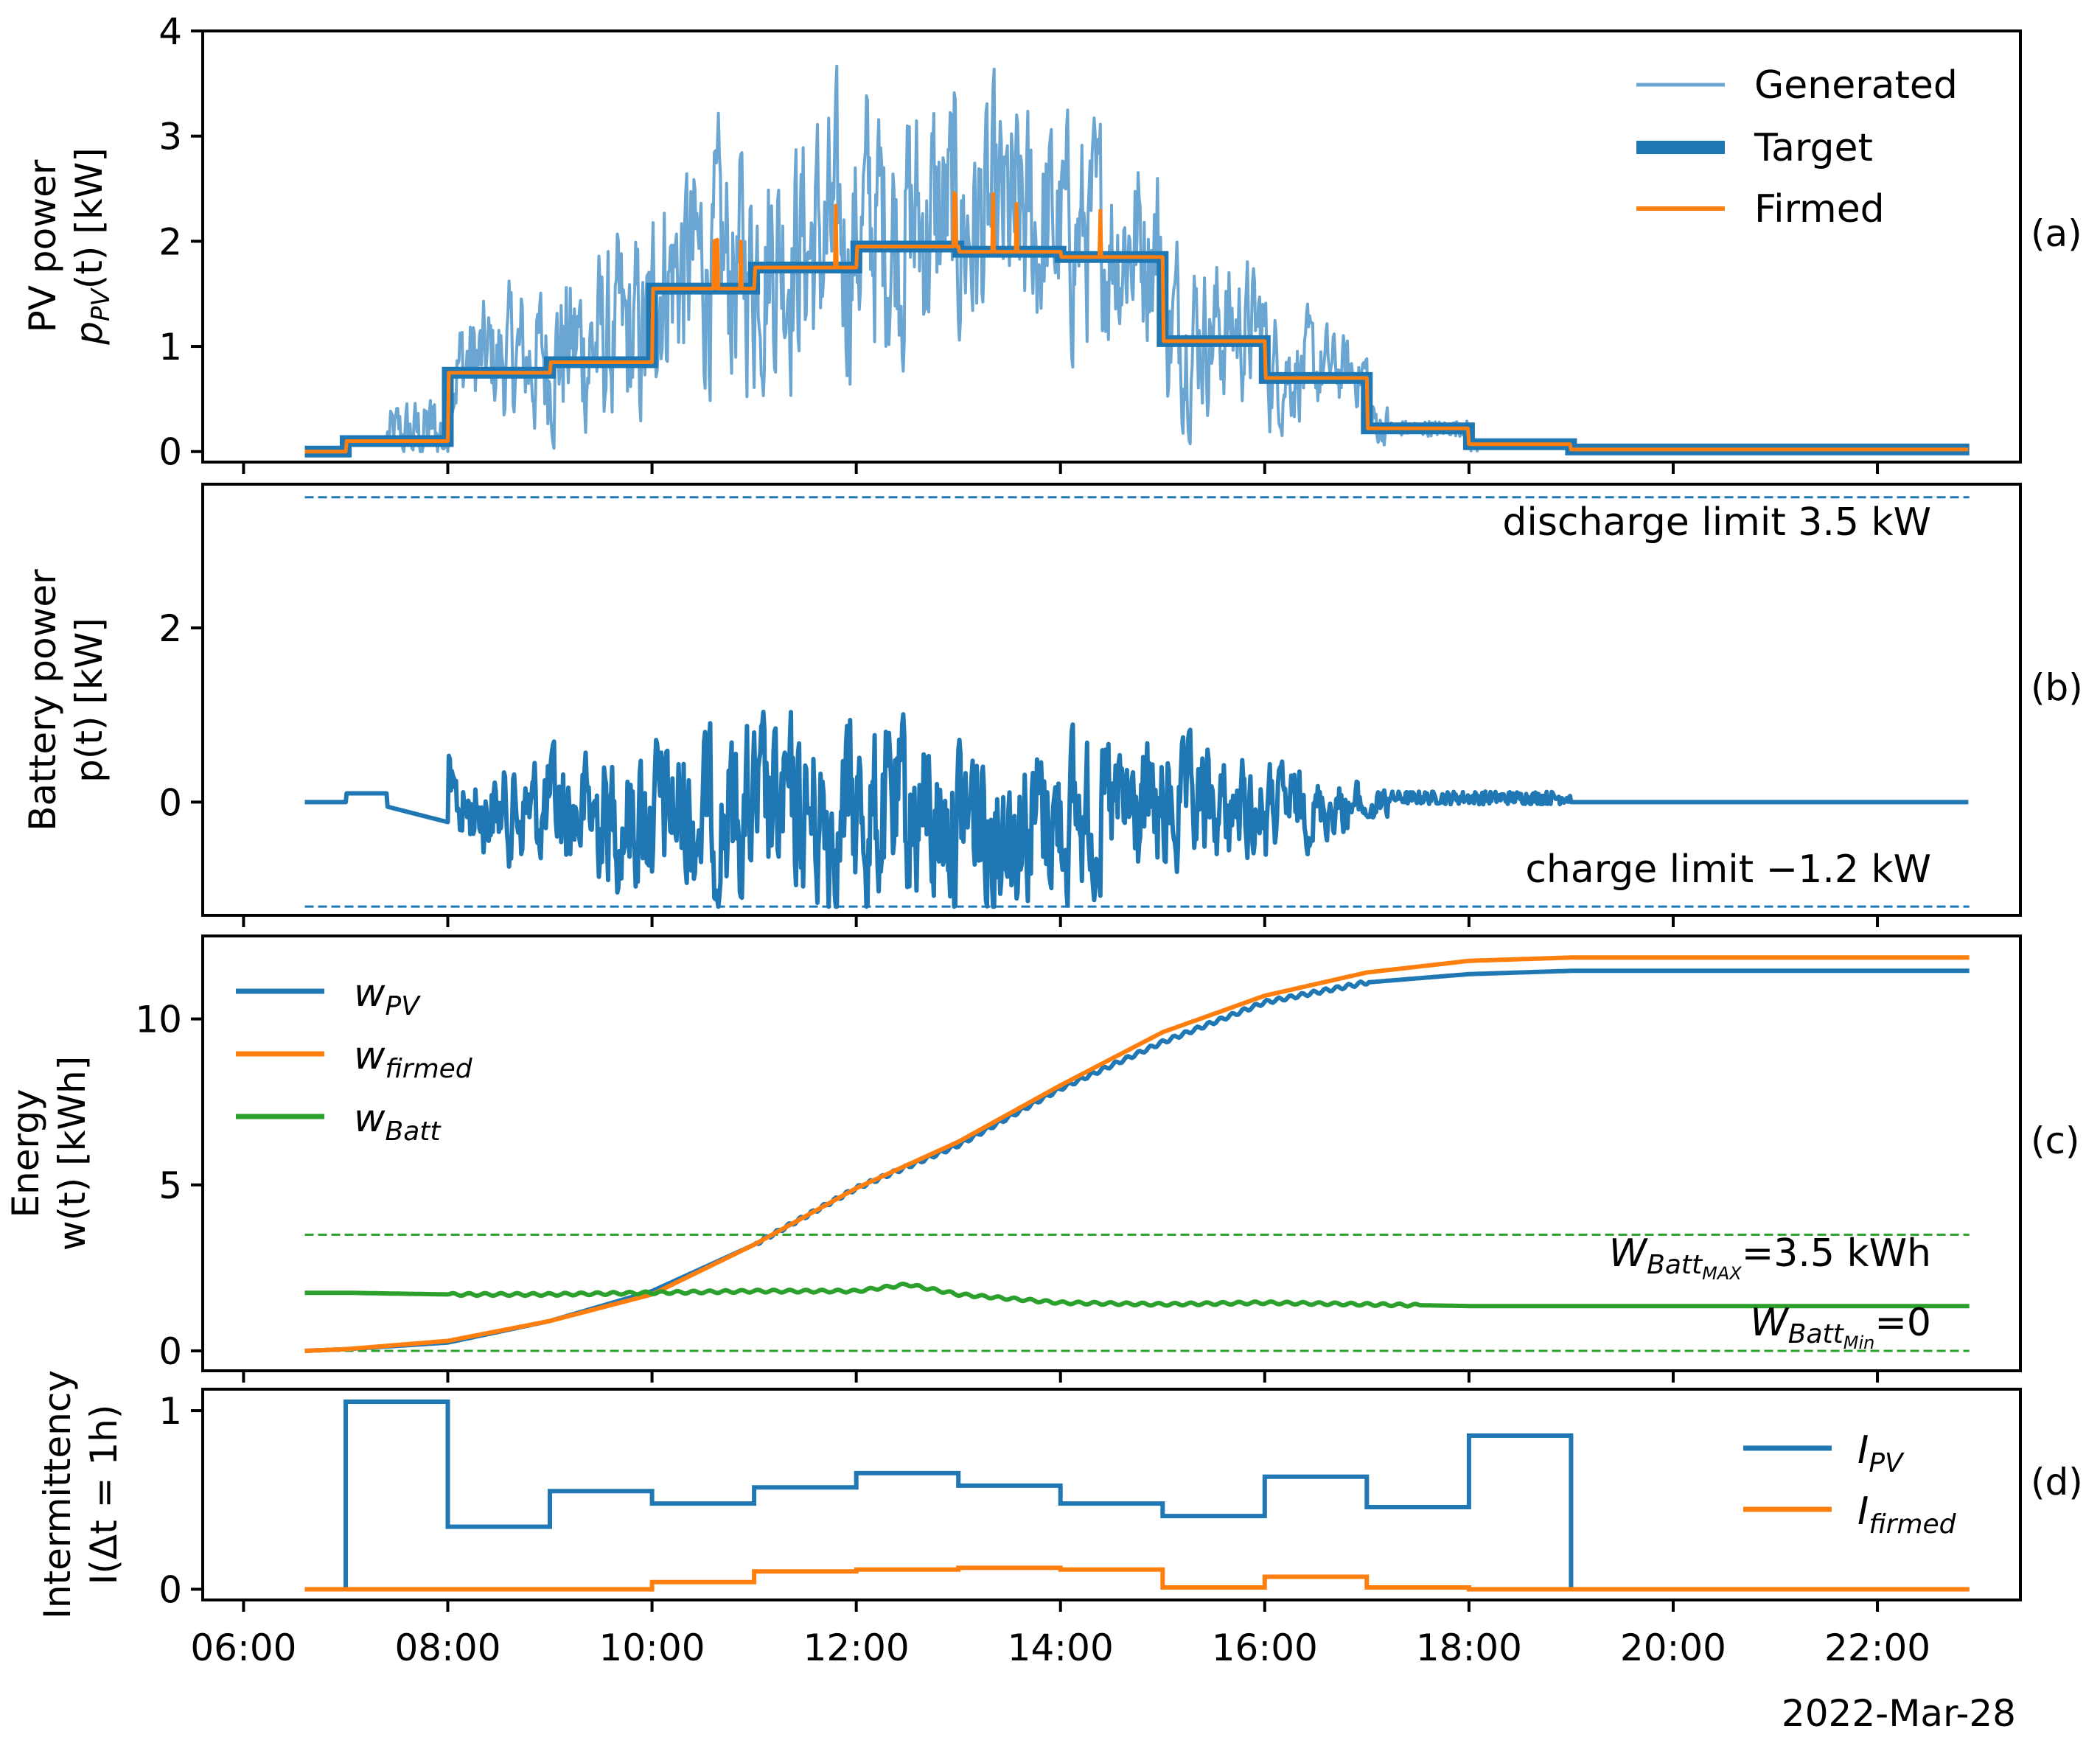 This screenshot has width=2100, height=1740. What do you see at coordinates (370, 993) in the screenshot?
I see `legend-wpv-main: w` at bounding box center [370, 993].